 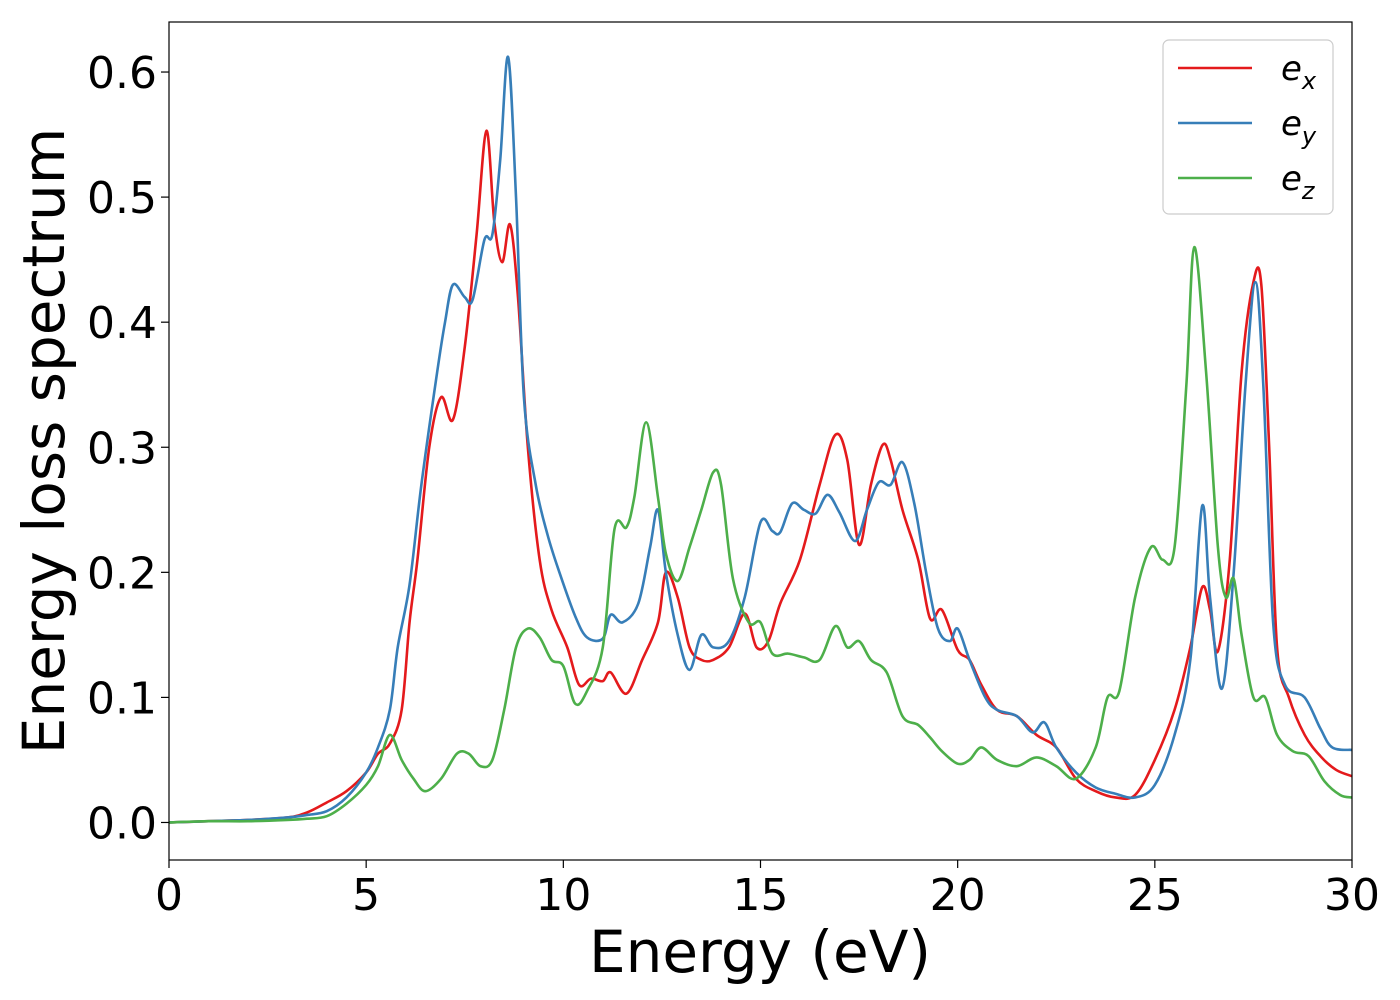 What do you see at coordinates (563, 895) in the screenshot?
I see `x-tick-label: 10` at bounding box center [563, 895].